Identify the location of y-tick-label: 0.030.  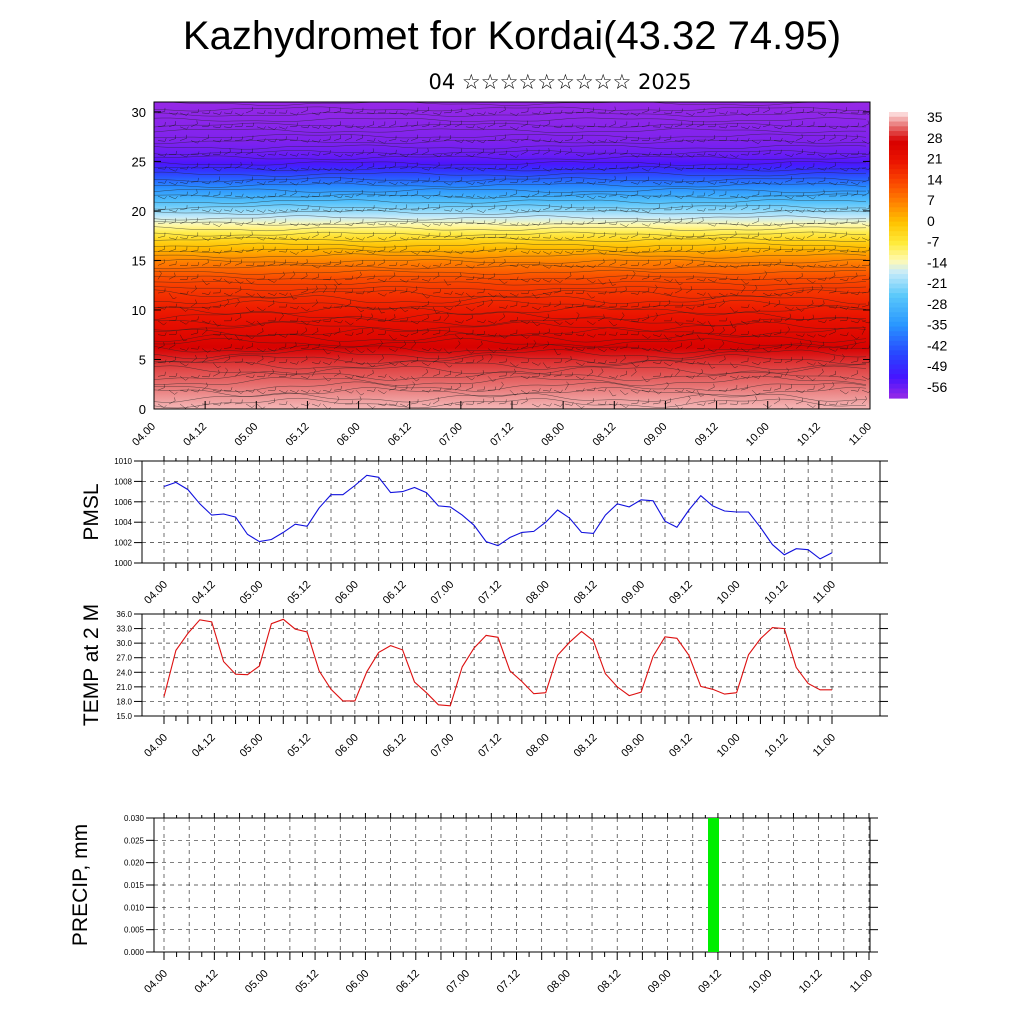
(134, 818).